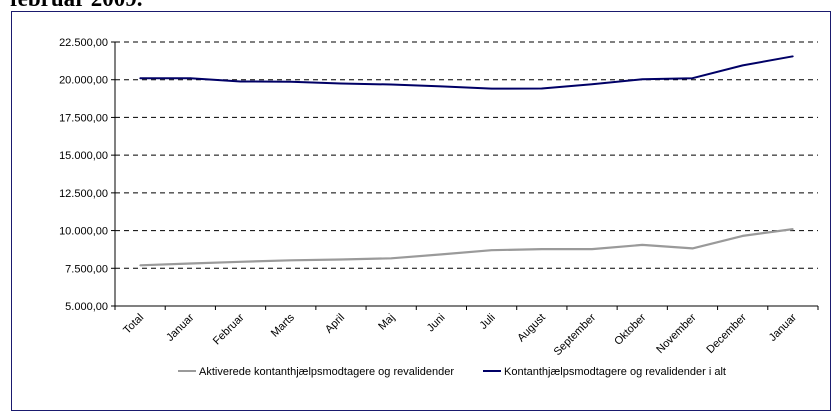 This screenshot has height=414, width=835. Describe the element at coordinates (676, 333) in the screenshot. I see `x-tick-label: November` at that location.